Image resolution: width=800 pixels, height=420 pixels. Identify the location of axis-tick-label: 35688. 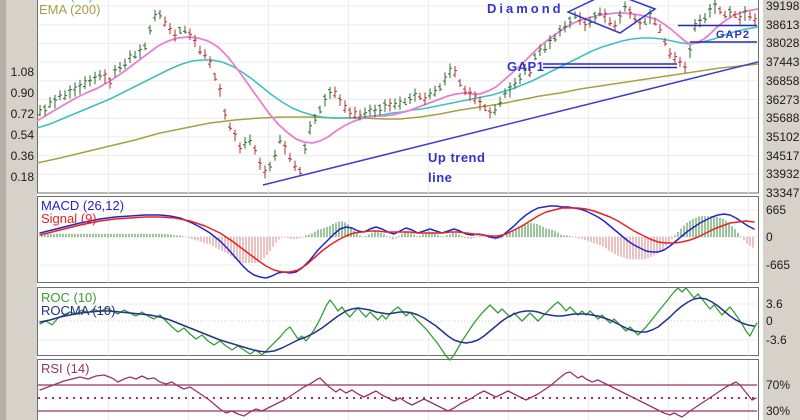
(783, 118).